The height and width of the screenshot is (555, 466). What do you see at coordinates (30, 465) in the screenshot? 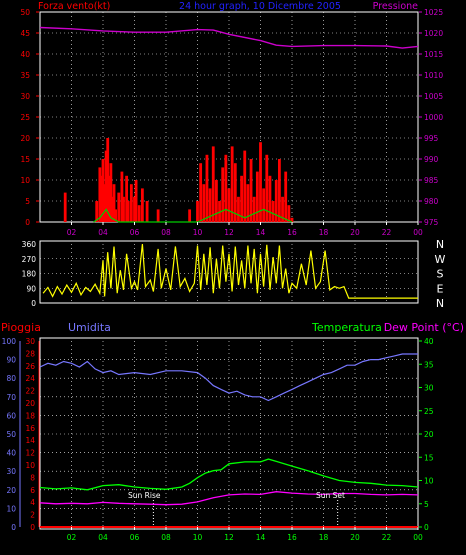
I see `rain-axis-tick: 10` at bounding box center [30, 465].